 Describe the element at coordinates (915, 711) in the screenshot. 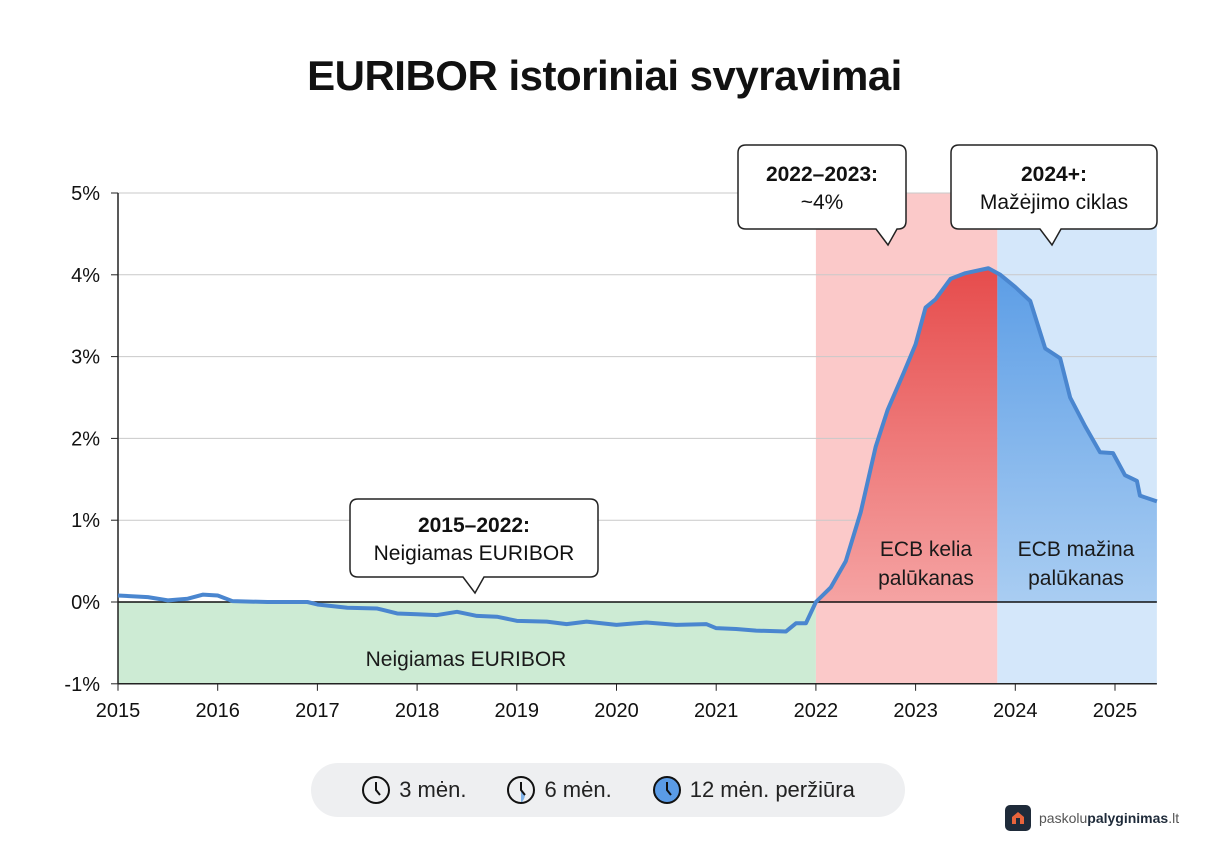

I see `x-tick-label: 2023` at that location.